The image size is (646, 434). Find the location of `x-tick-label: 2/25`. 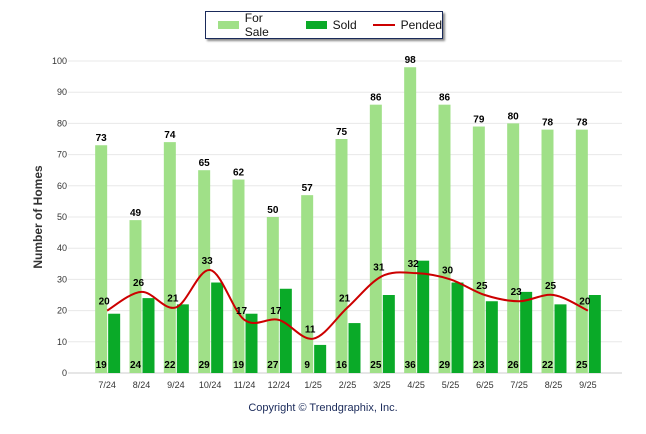

x-tick-label: 2/25 is located at coordinates (348, 385).